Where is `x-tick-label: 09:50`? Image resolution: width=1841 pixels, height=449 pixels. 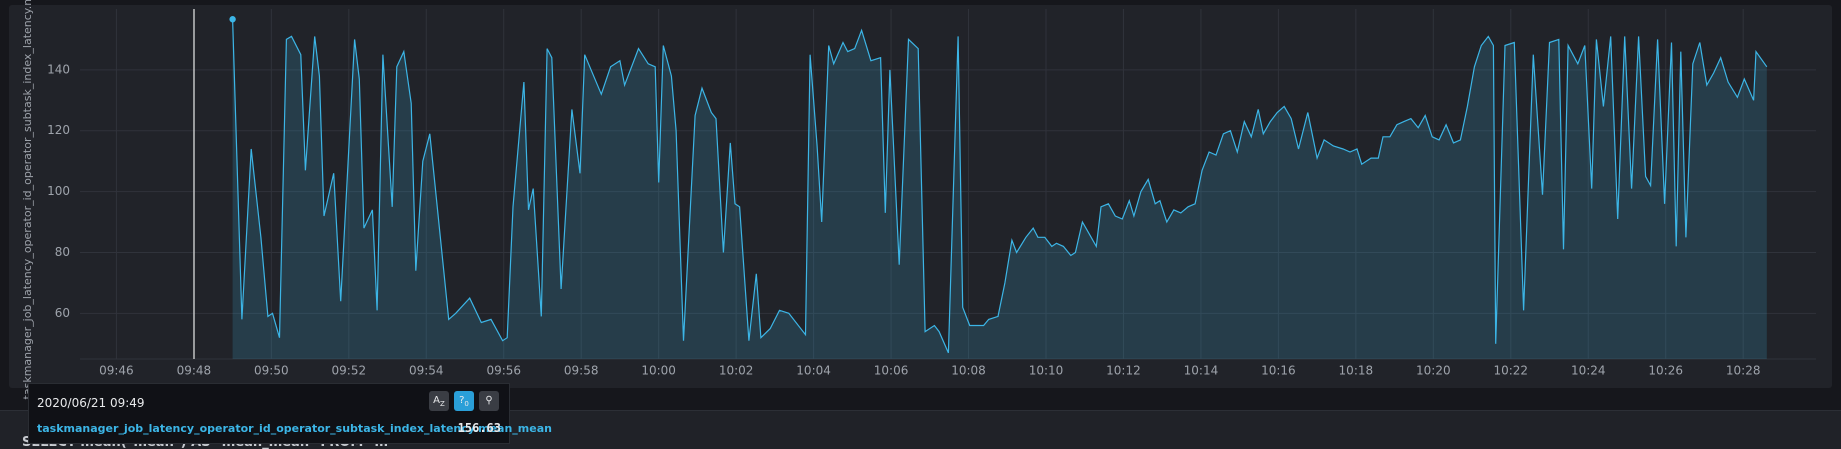 x-tick-label: 09:50 is located at coordinates (271, 371).